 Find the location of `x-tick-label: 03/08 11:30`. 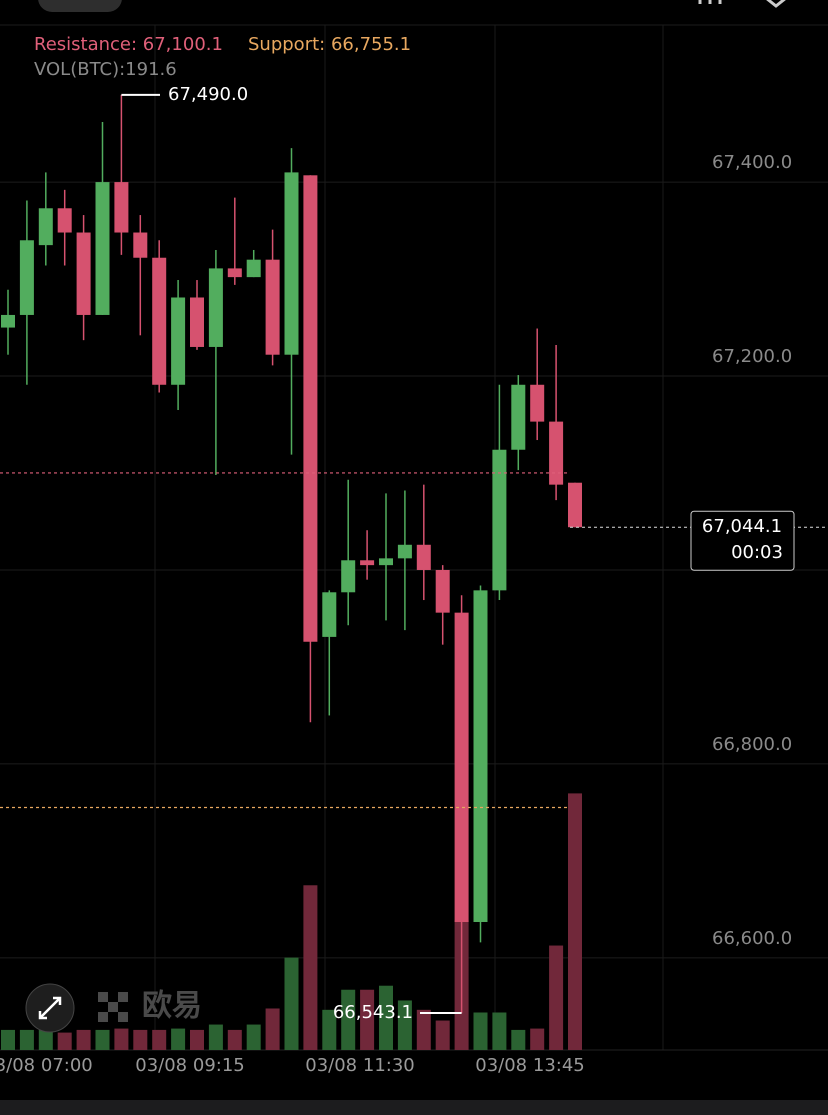

x-tick-label: 03/08 11:30 is located at coordinates (359, 1065).